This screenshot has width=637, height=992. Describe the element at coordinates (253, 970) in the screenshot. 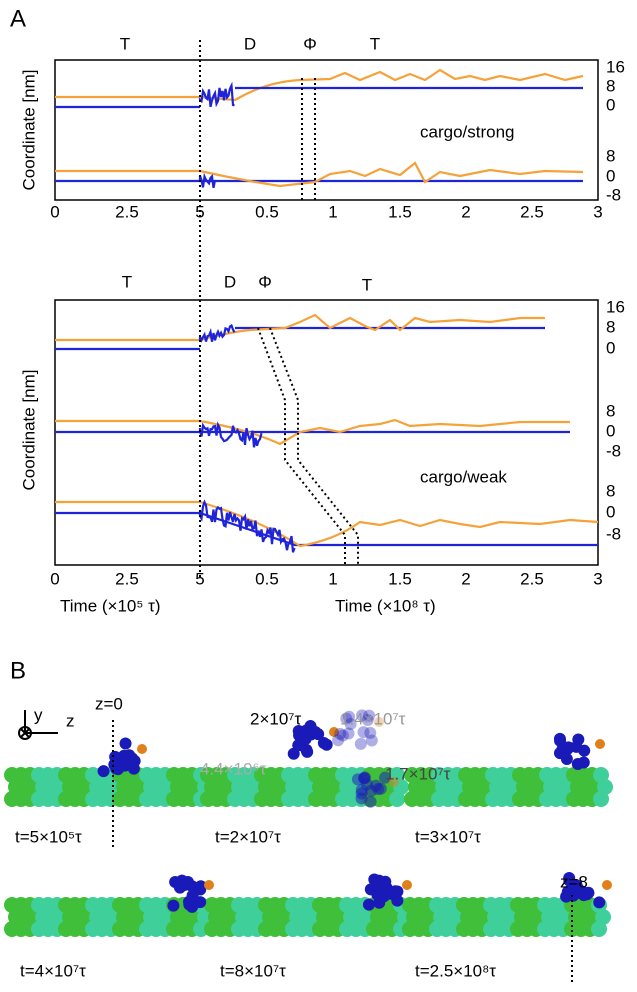

I see `time-label: t=8×10⁷τ` at that location.